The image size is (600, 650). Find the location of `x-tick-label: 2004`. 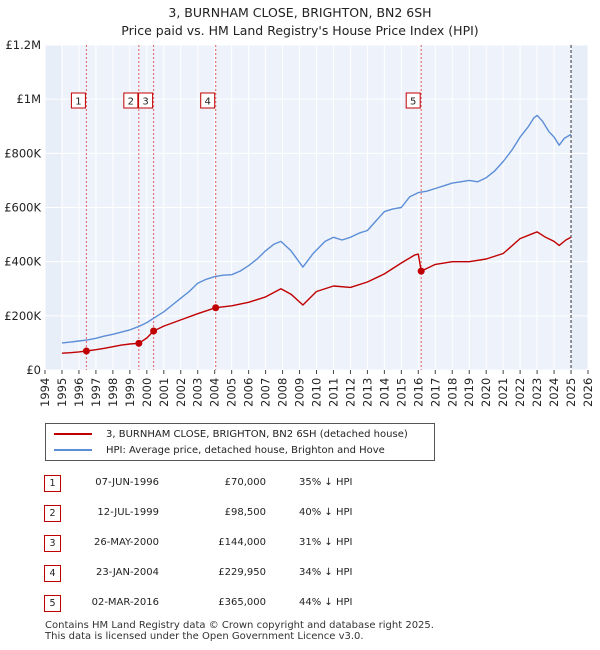

x-tick-label: 2004 is located at coordinates (215, 392).